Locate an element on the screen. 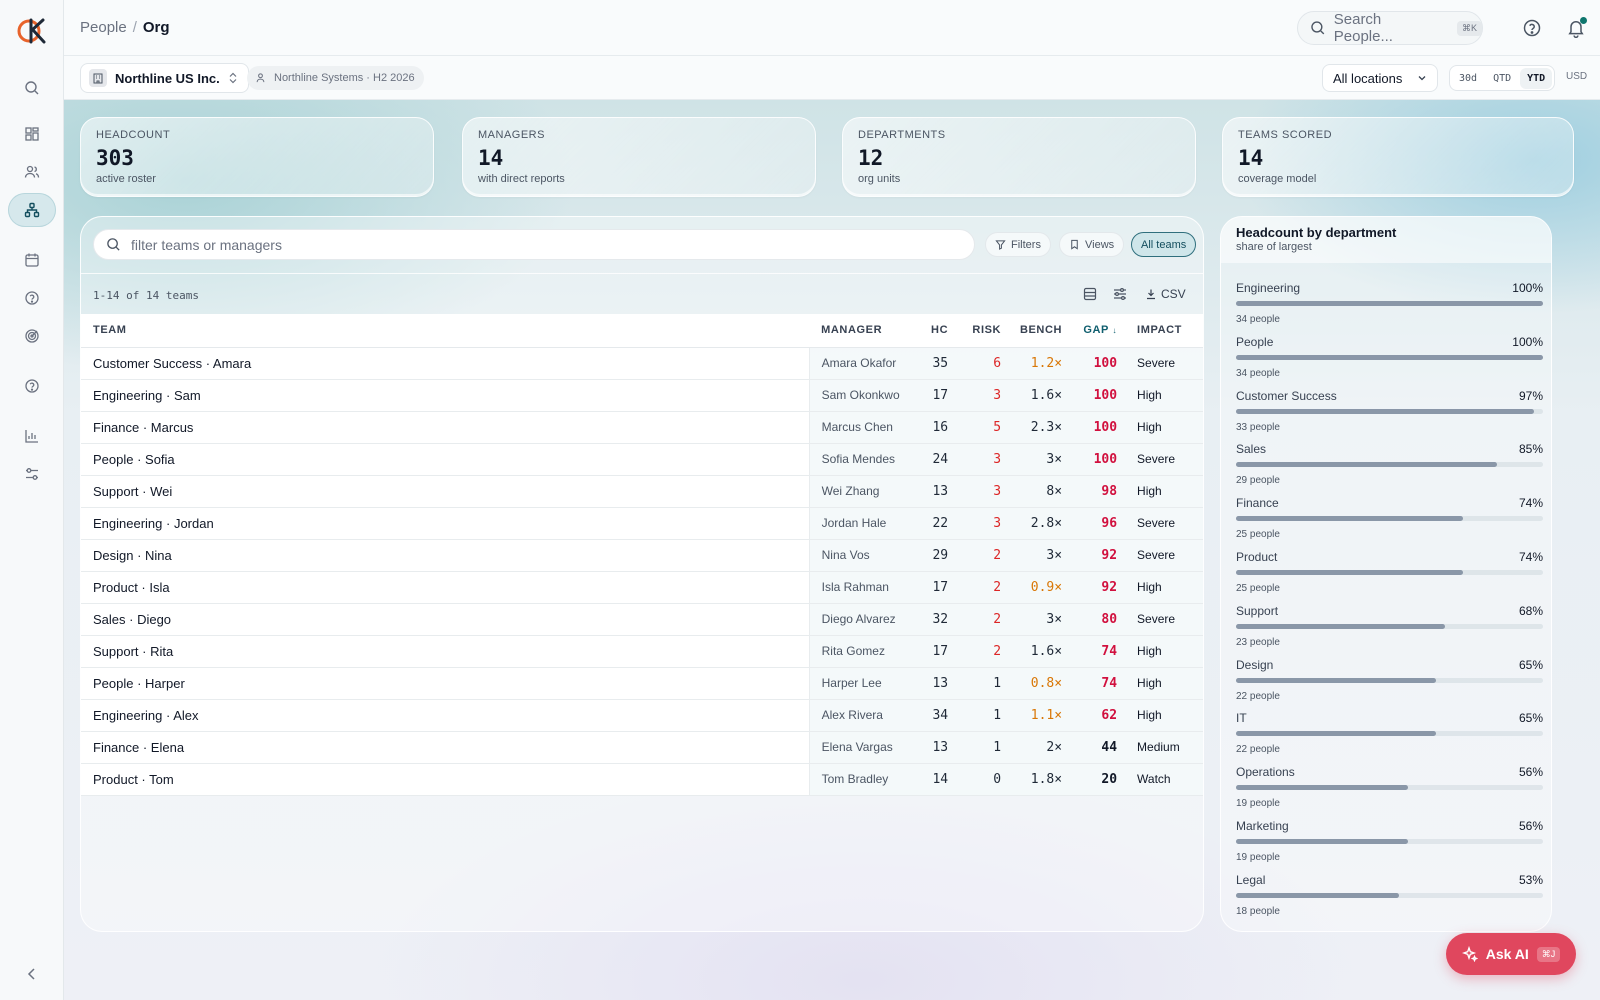  team-cell: People · Harper is located at coordinates (445, 683).